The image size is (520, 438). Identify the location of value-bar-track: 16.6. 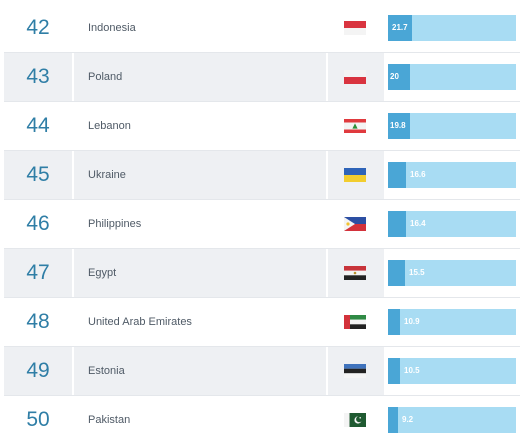
(452, 175).